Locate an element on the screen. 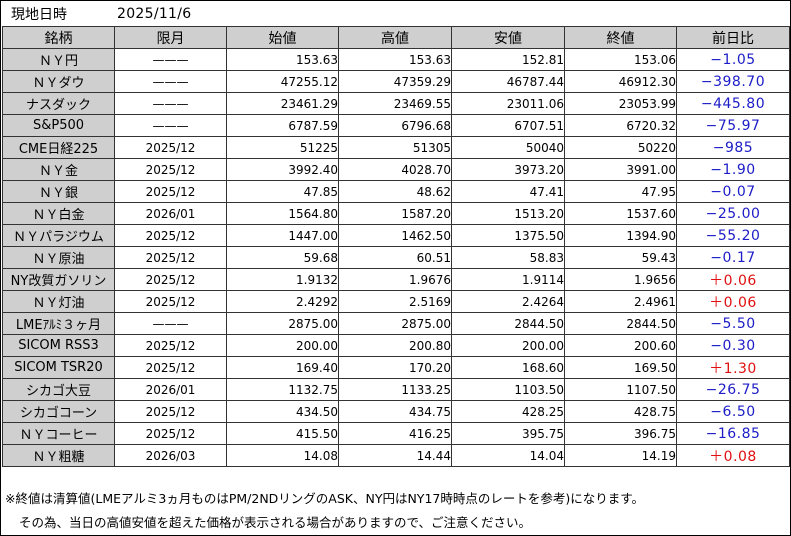 Image resolution: width=791 pixels, height=536 pixels. cell-low: 168.60 is located at coordinates (508, 367).